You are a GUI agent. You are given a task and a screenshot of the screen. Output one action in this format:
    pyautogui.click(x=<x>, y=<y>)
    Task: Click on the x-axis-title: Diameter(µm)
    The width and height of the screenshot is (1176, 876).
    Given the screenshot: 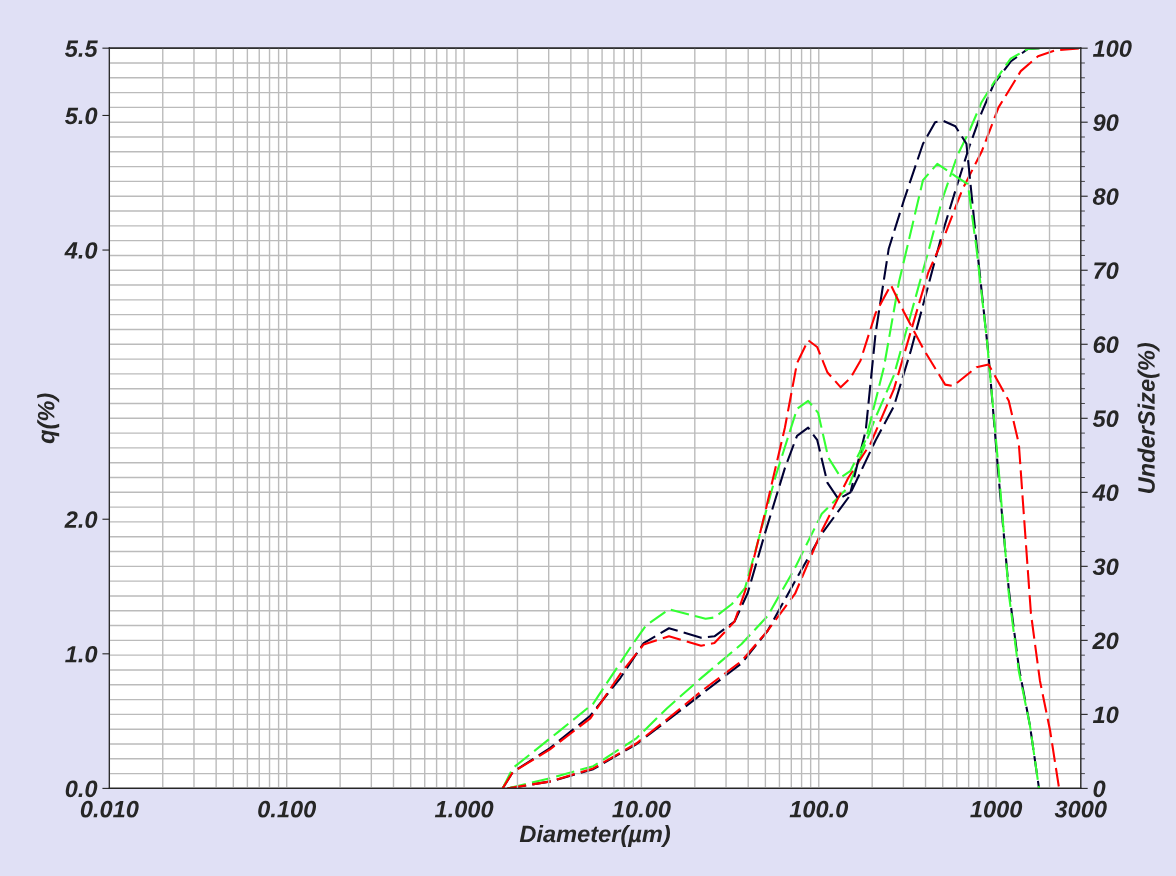 What is the action you would take?
    pyautogui.click(x=595, y=835)
    